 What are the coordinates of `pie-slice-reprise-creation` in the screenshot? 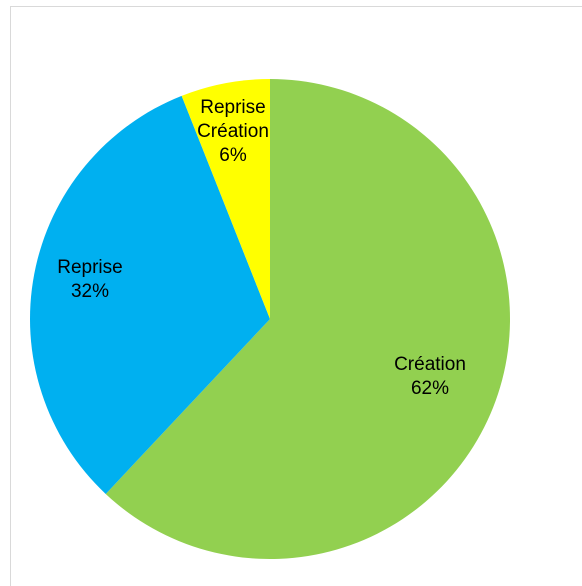 It's located at (225, 199).